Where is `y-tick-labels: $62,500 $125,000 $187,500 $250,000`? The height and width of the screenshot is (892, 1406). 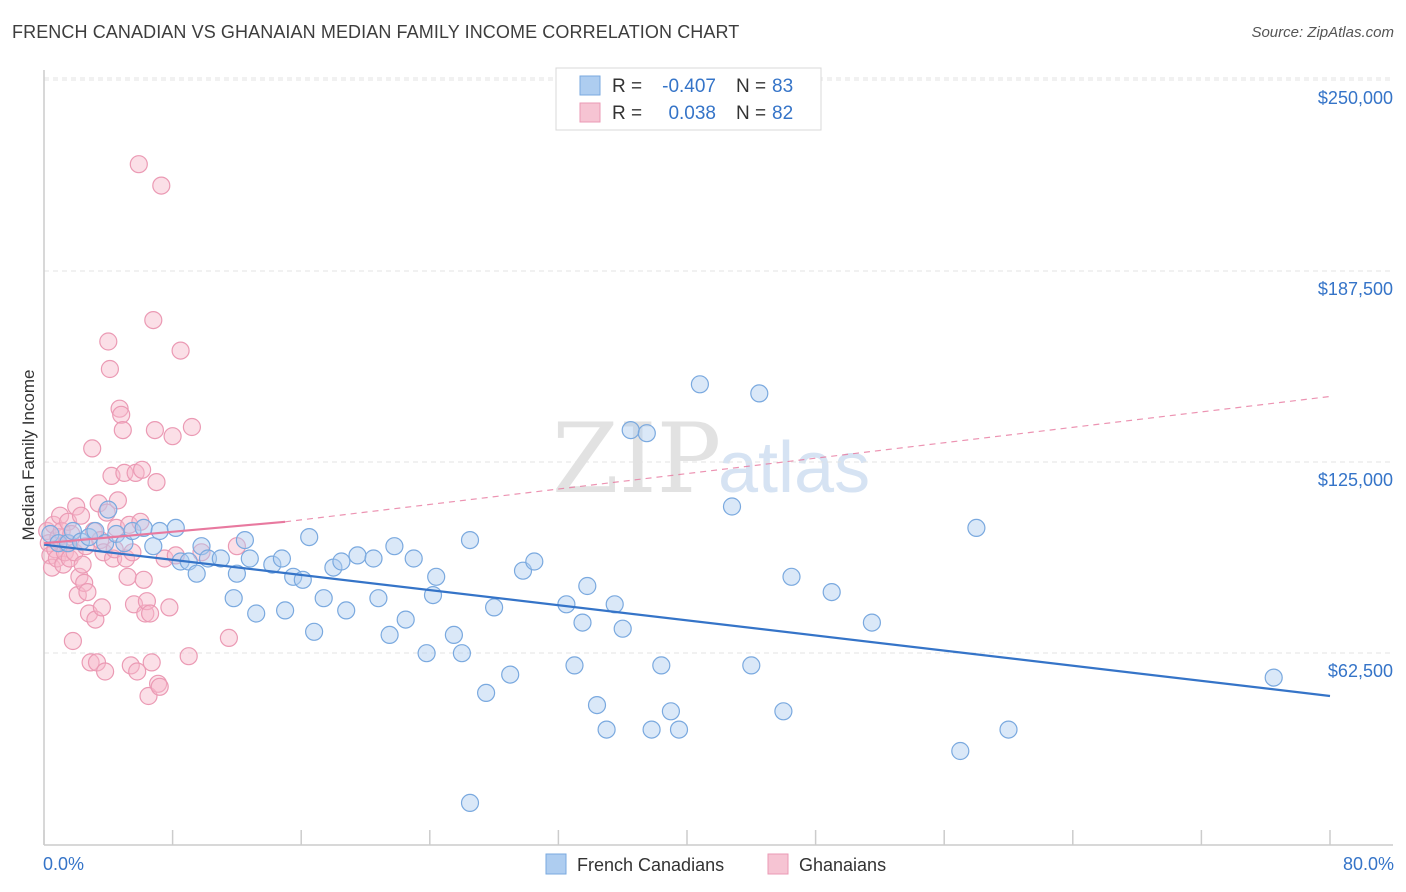
y-tick-labels: $62,500 $125,000 $187,500 $250,000 is located at coordinates (1355, 384).